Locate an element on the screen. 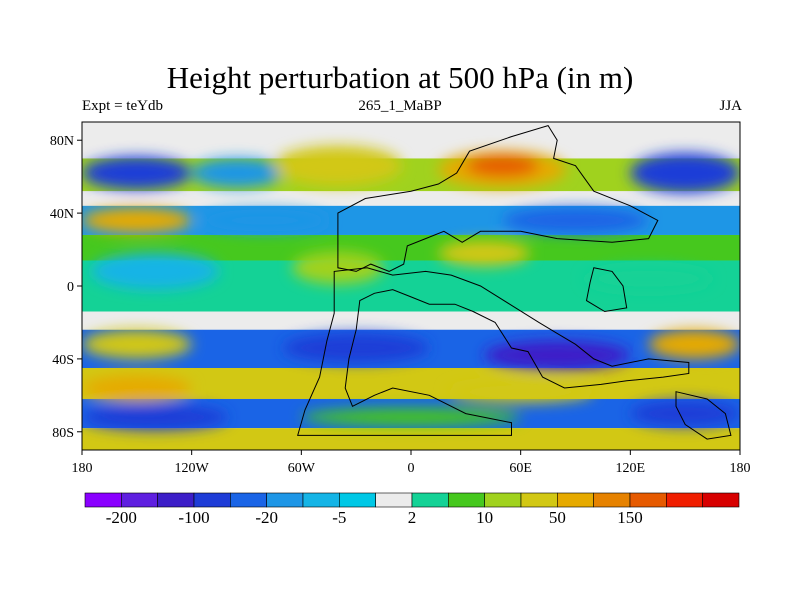  x-tick-label-4: 60E is located at coordinates (520, 468).